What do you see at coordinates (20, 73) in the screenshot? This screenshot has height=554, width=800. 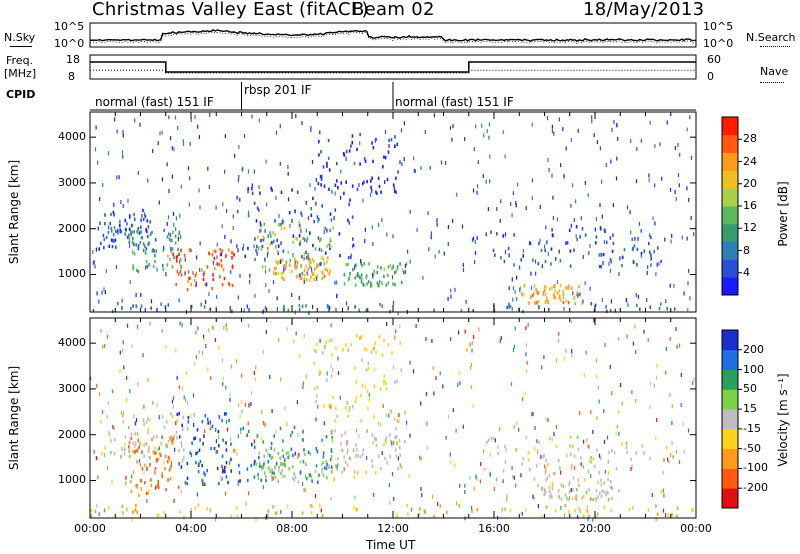 I see `freq-unit-label: [MHz]` at bounding box center [20, 73].